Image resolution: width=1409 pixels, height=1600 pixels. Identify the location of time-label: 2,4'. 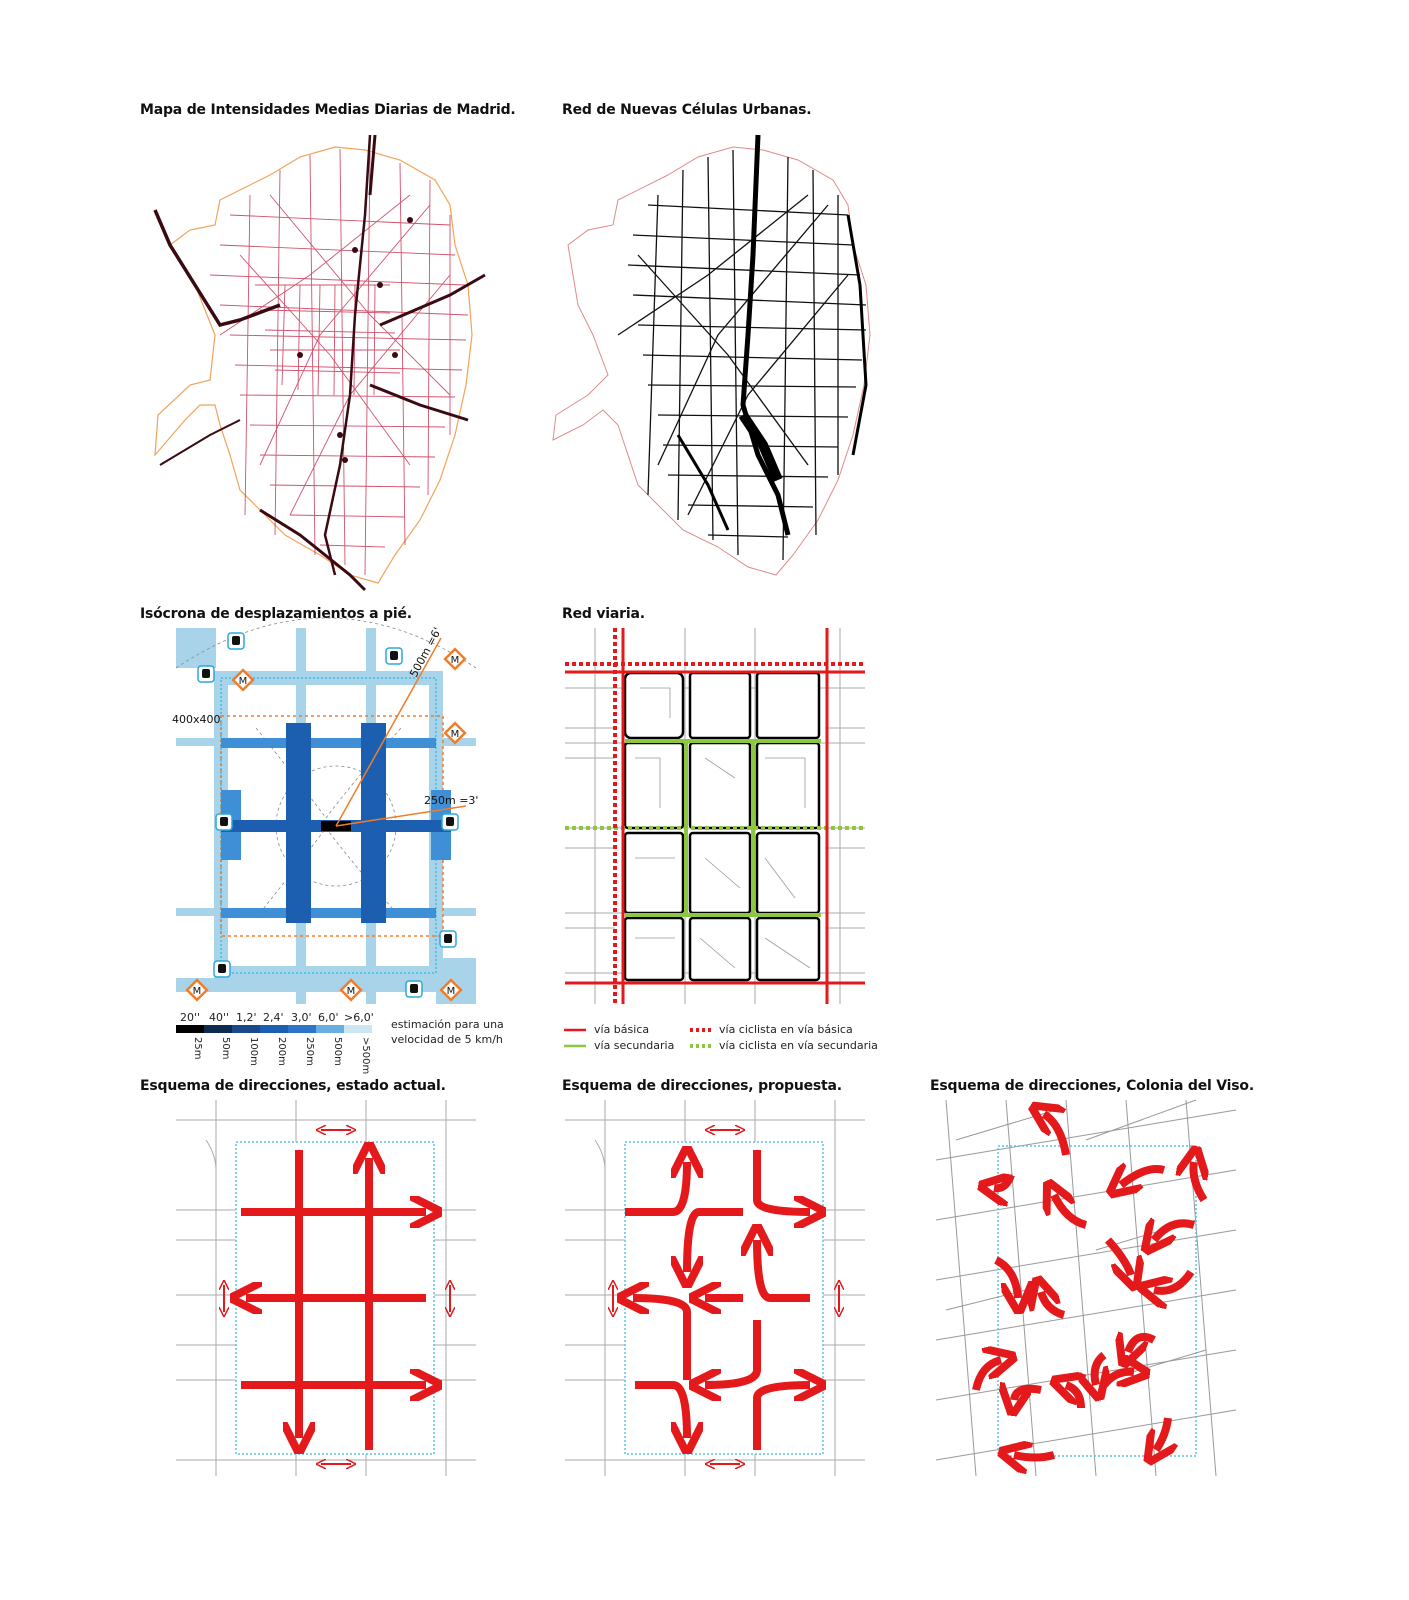
(273, 1017).